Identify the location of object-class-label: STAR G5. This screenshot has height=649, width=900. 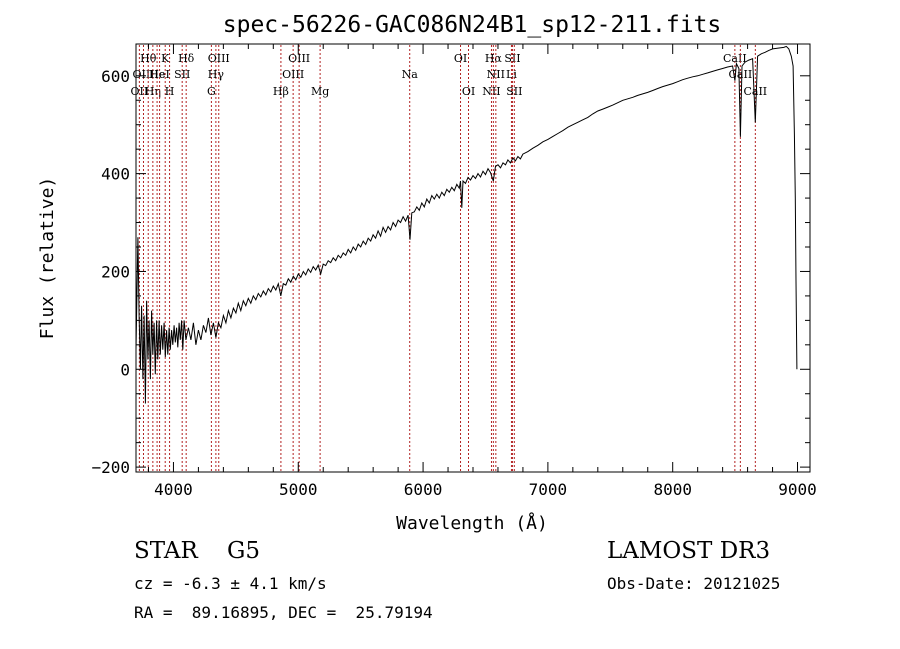
(197, 551).